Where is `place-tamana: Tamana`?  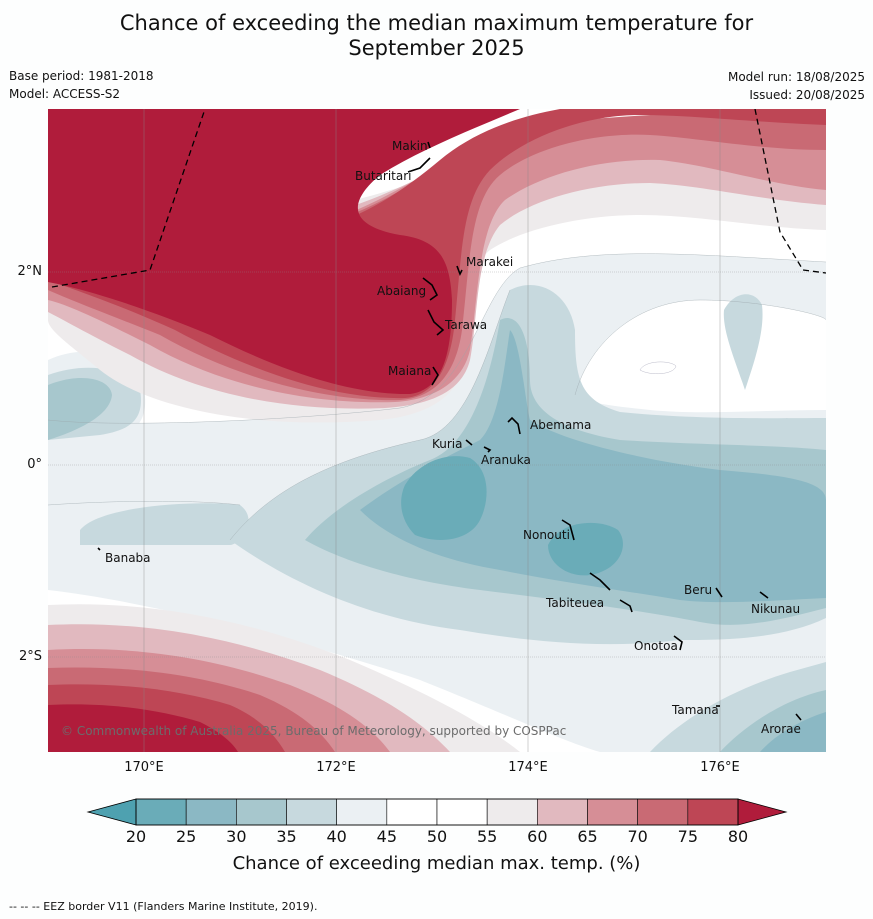
place-tamana: Tamana is located at coordinates (695, 710).